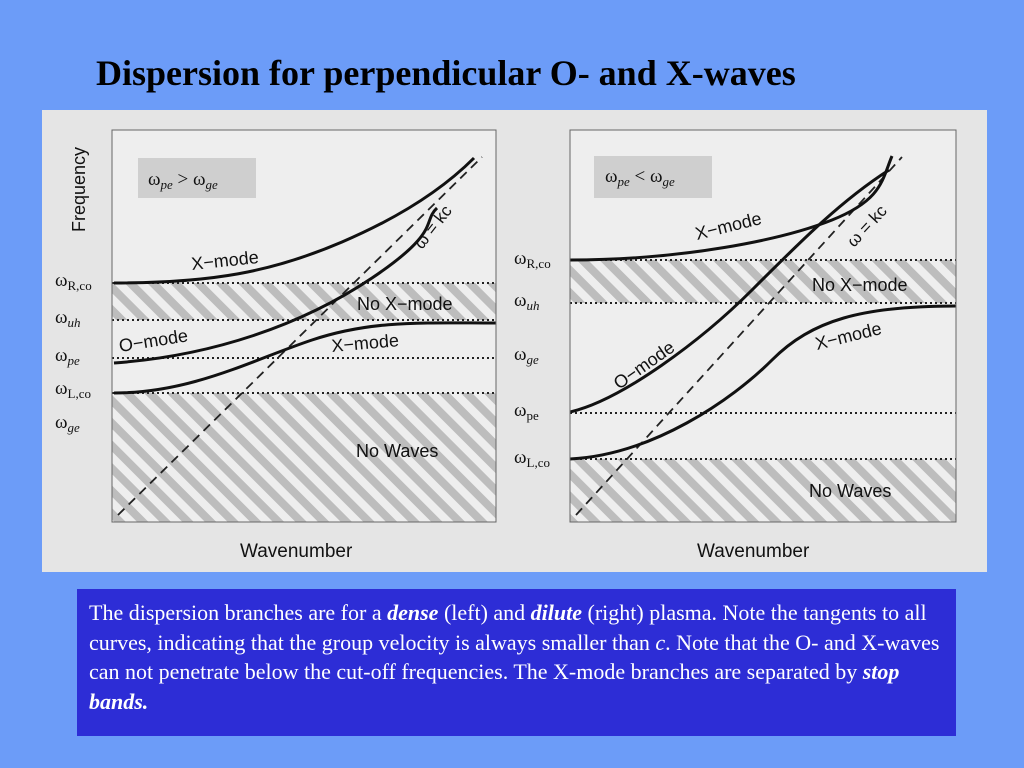 The image size is (1024, 768). Describe the element at coordinates (556, 612) in the screenshot. I see `caption-dilute: dilute` at that location.